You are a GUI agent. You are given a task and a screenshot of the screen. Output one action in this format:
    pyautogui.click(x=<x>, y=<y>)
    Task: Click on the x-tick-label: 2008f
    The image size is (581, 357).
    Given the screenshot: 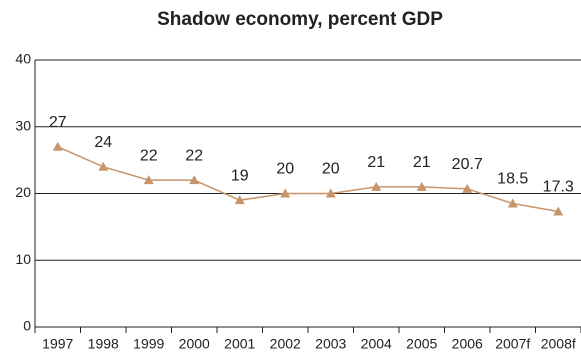 What is the action you would take?
    pyautogui.click(x=558, y=344)
    